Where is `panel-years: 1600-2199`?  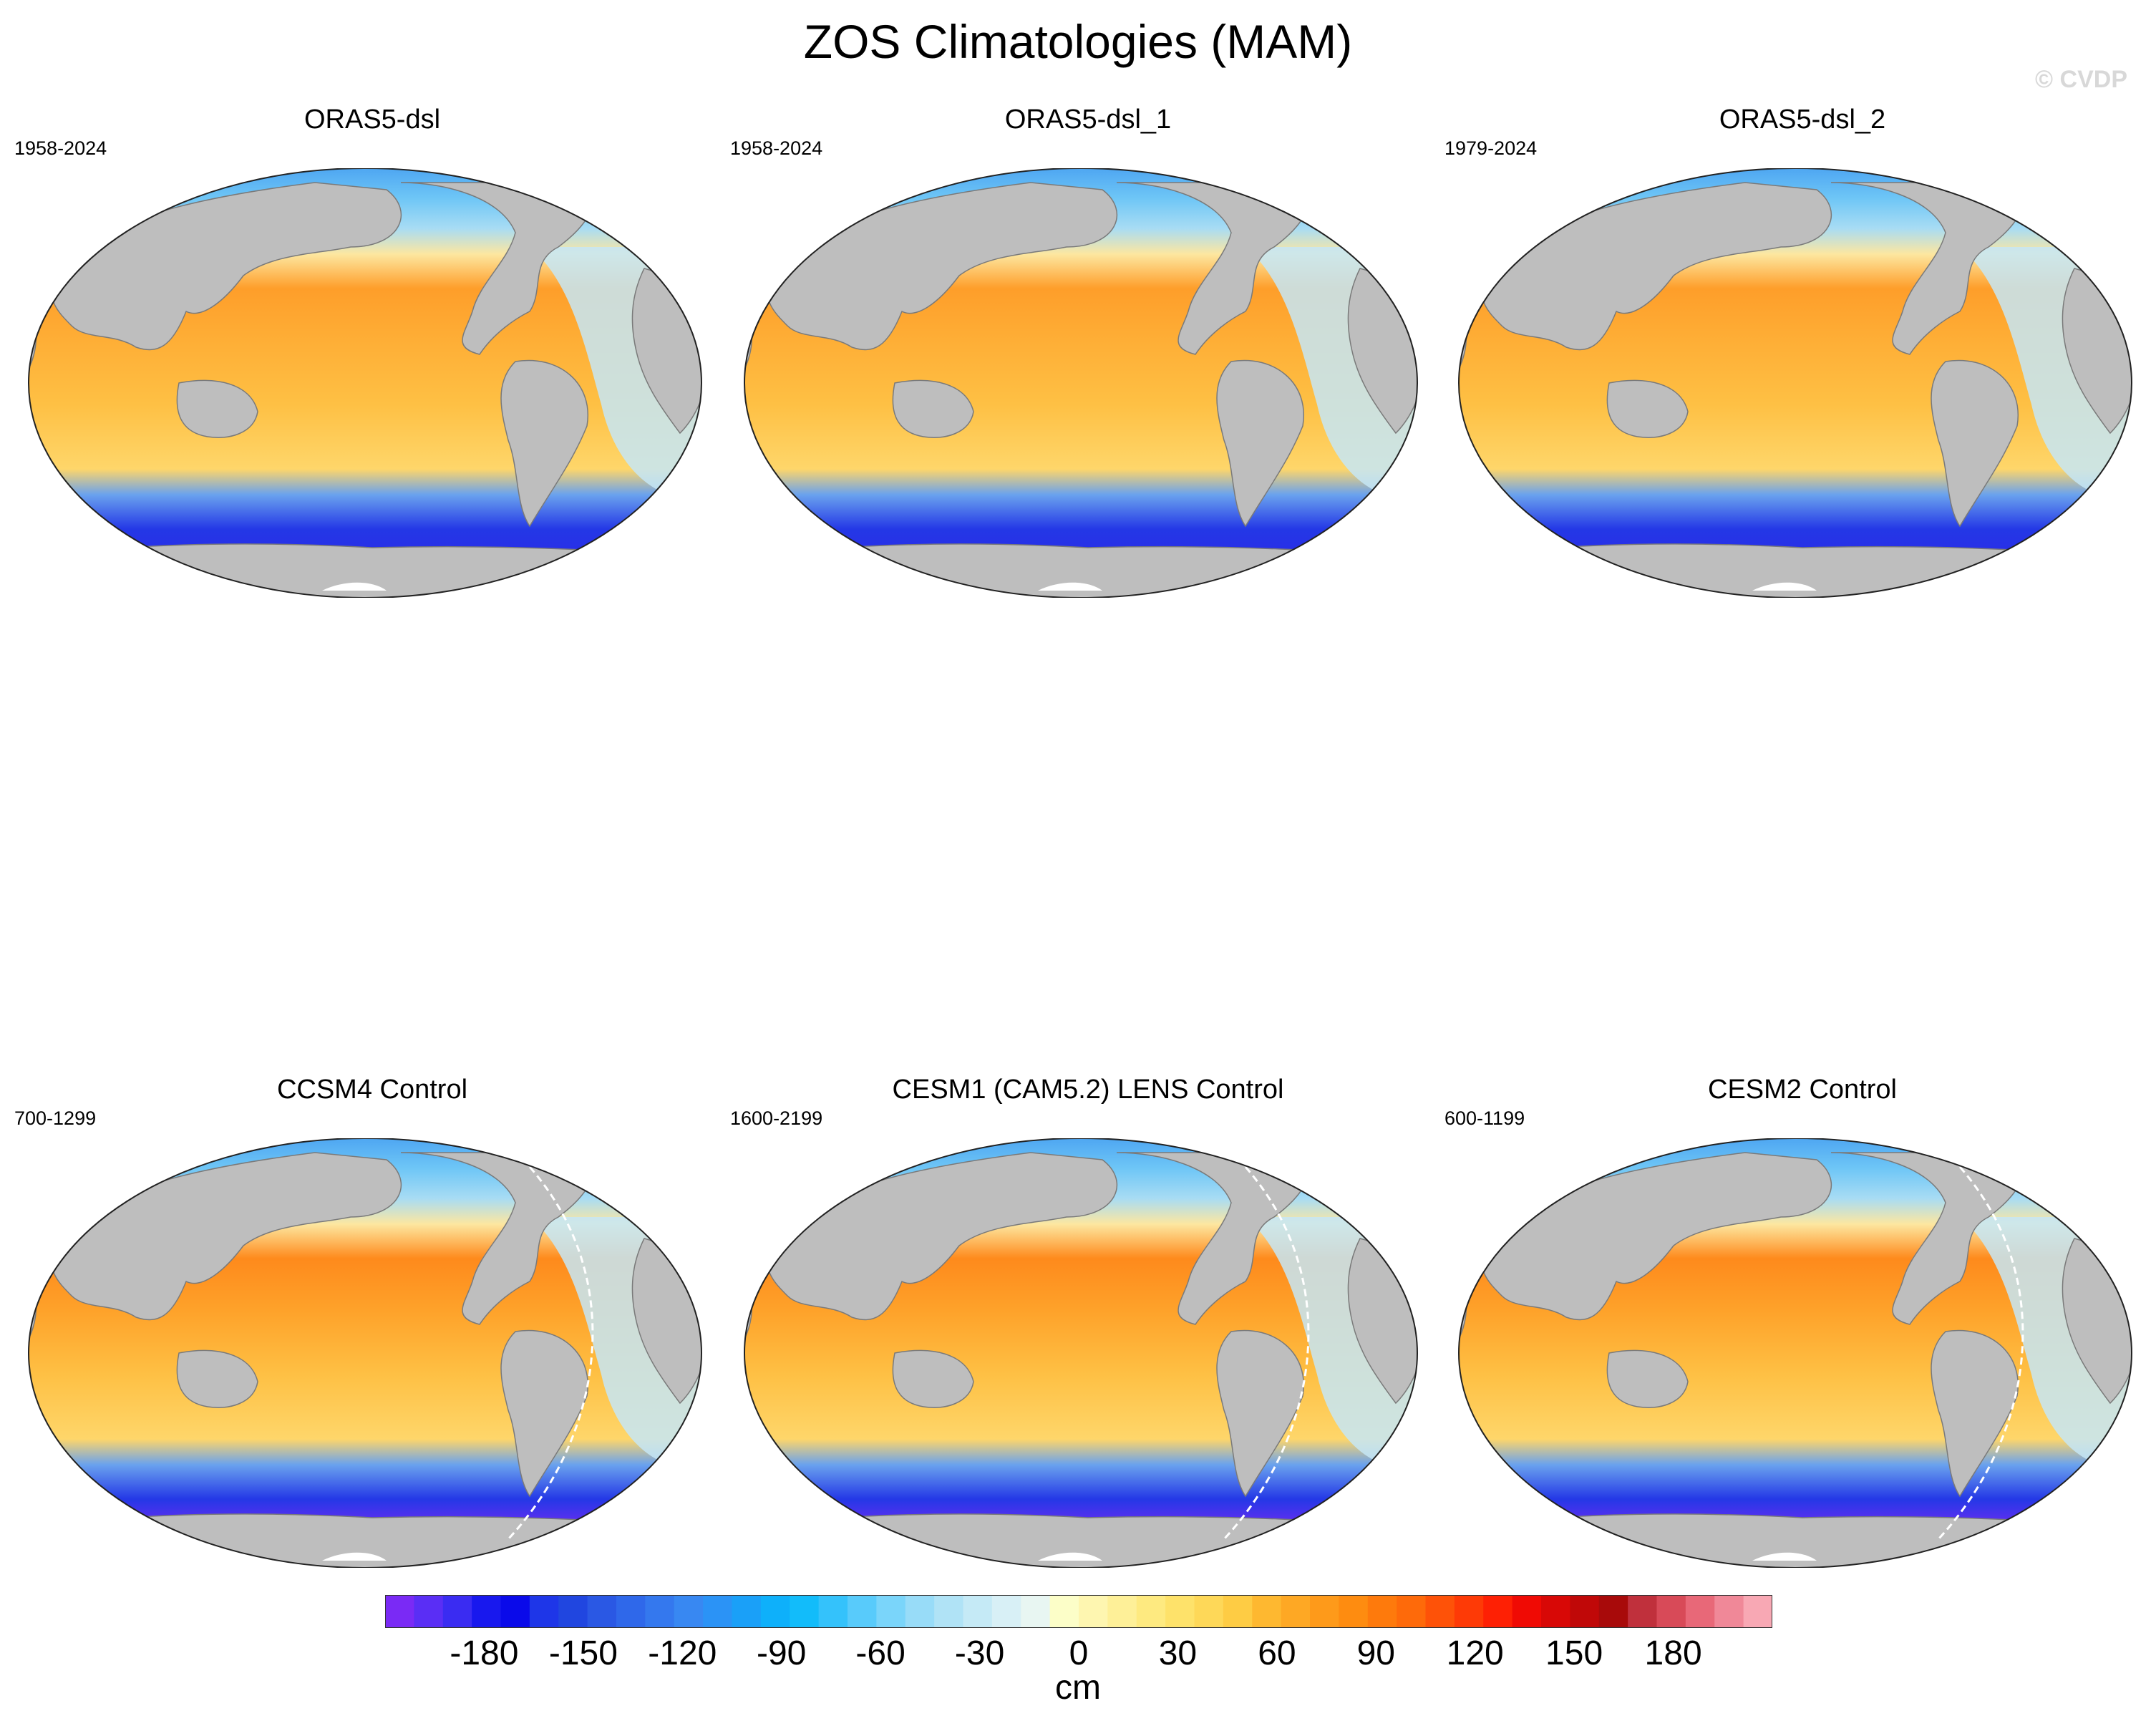 panel-years: 1600-2199 is located at coordinates (777, 1118).